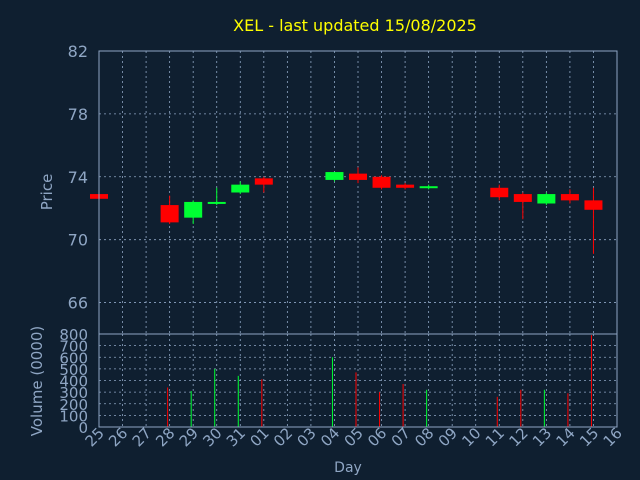 This screenshot has width=640, height=480. What do you see at coordinates (73, 358) in the screenshot?
I see `volume-y-tick-label: 600` at bounding box center [73, 358].